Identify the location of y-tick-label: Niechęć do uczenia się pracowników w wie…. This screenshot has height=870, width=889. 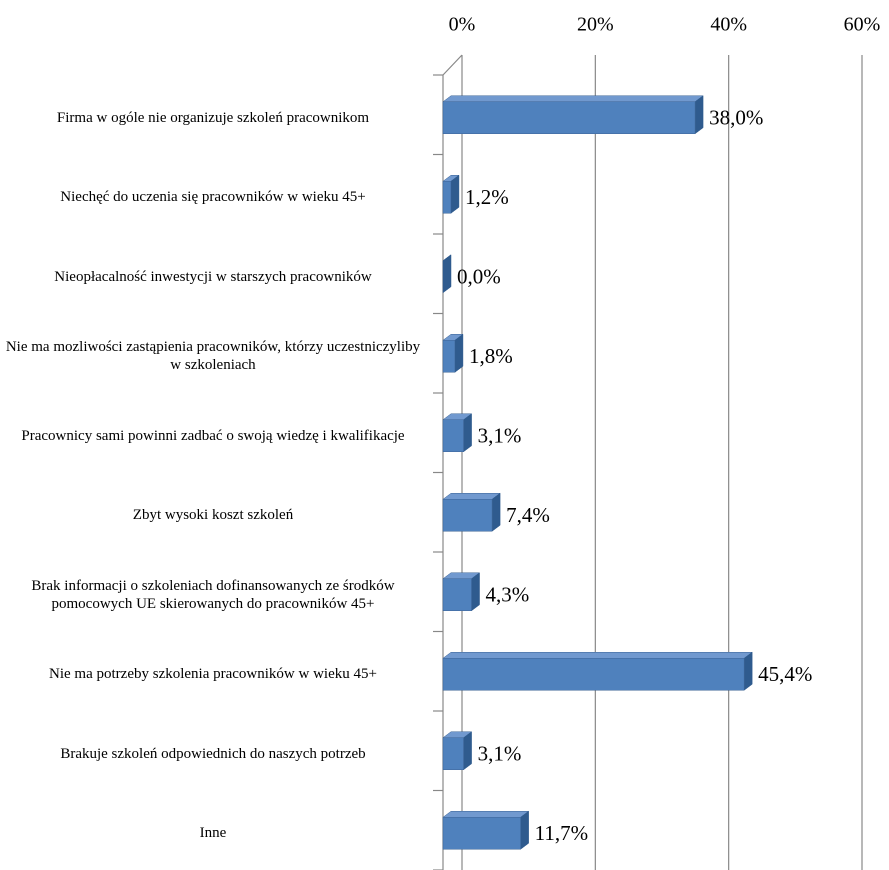
(213, 197).